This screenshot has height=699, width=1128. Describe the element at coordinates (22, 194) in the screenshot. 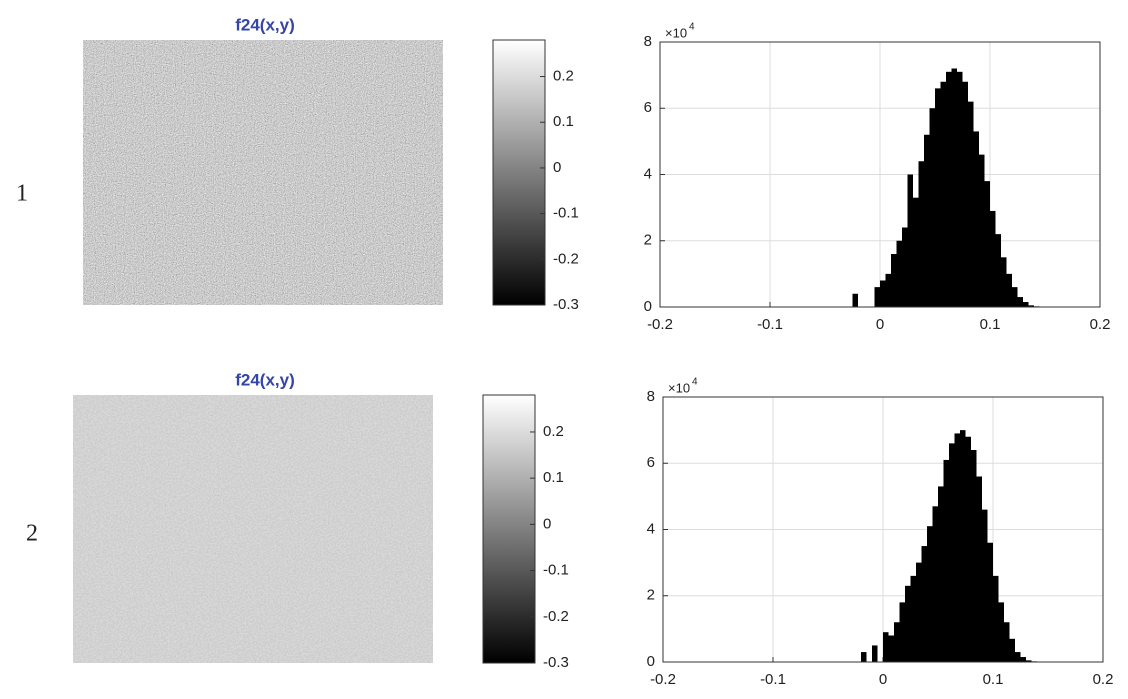

I see `row-label: 1` at that location.